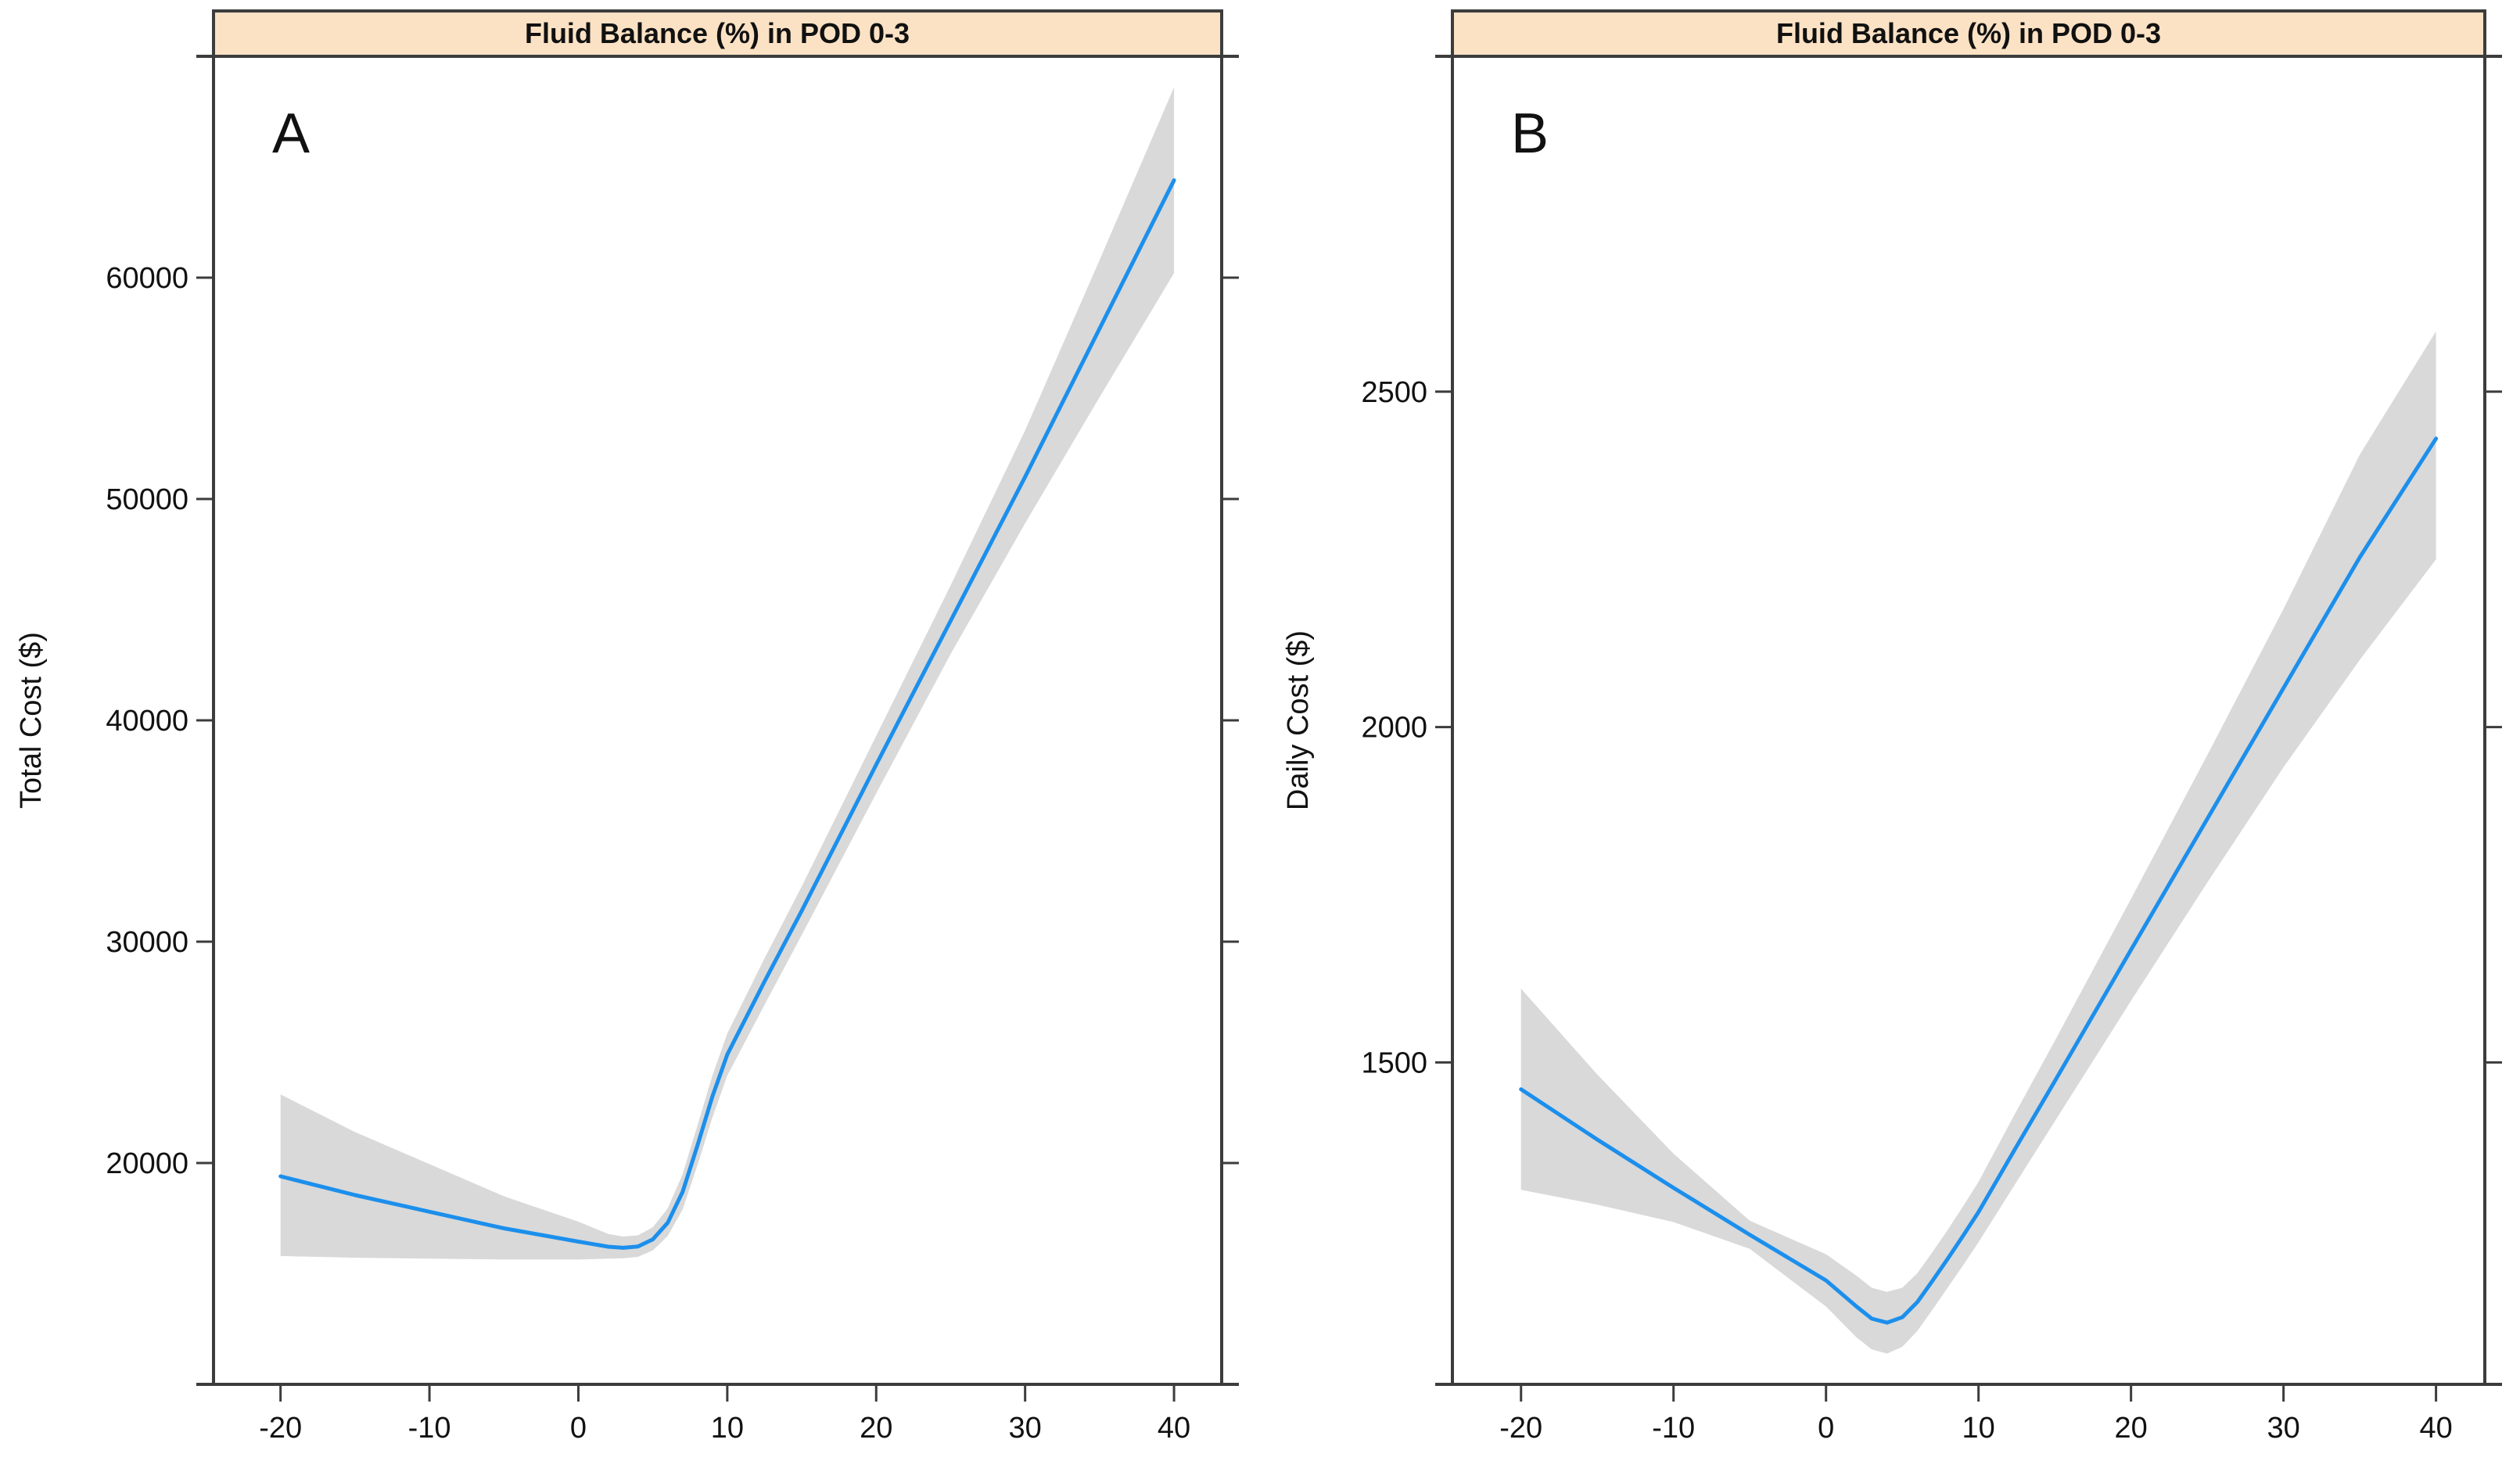 Image resolution: width=2520 pixels, height=1461 pixels. What do you see at coordinates (147, 1163) in the screenshot?
I see `y-tick-label: 20000` at bounding box center [147, 1163].